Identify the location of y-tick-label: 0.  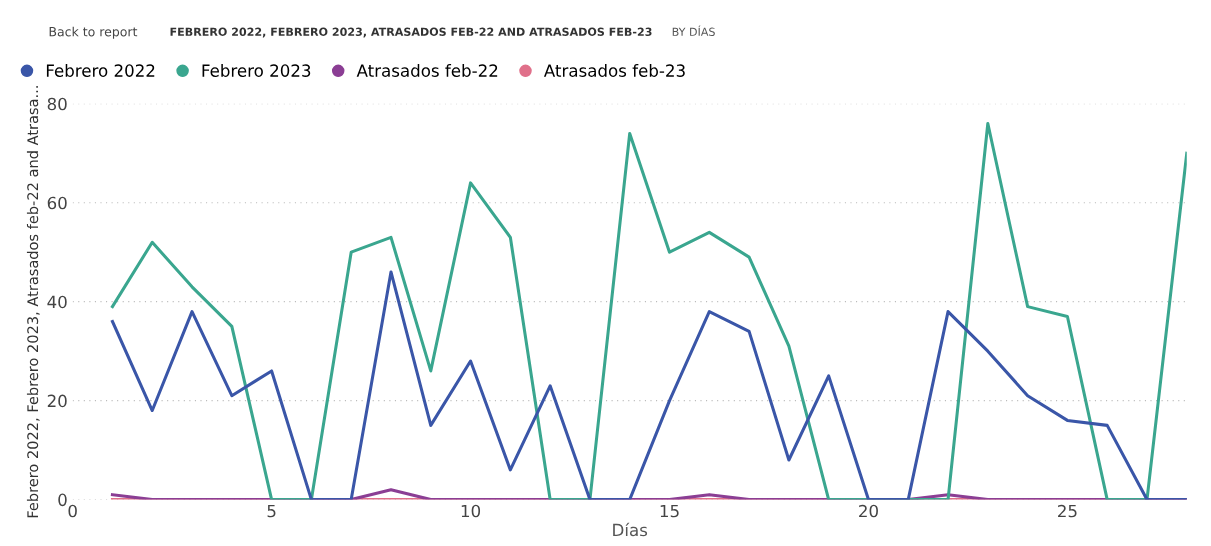
(62, 500).